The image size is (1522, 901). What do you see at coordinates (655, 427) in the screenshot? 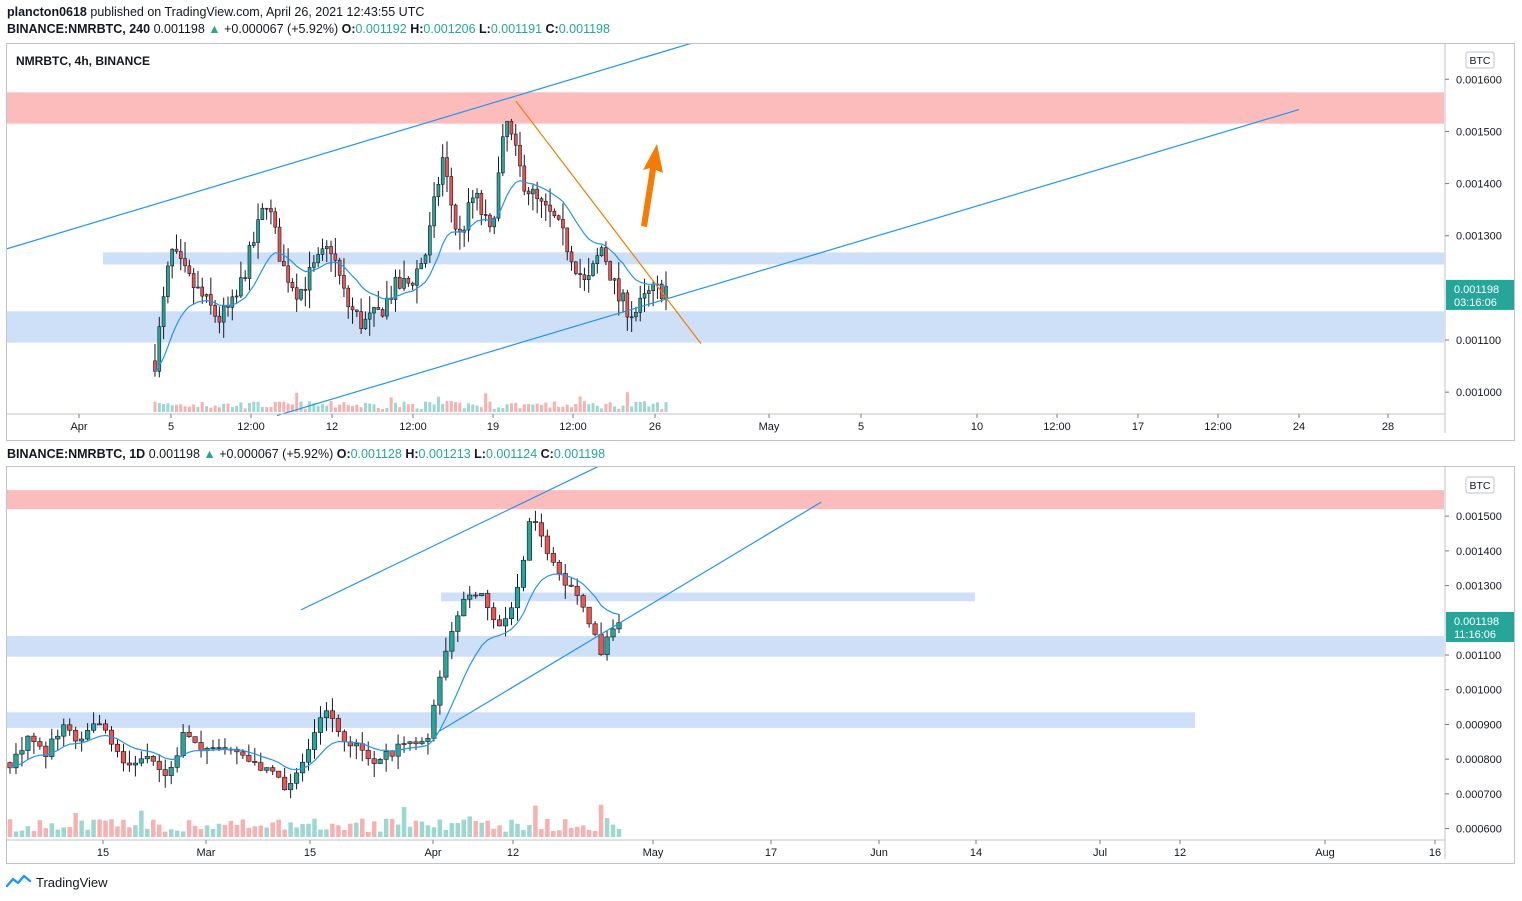
I see `time-tick-label: 26` at bounding box center [655, 427].